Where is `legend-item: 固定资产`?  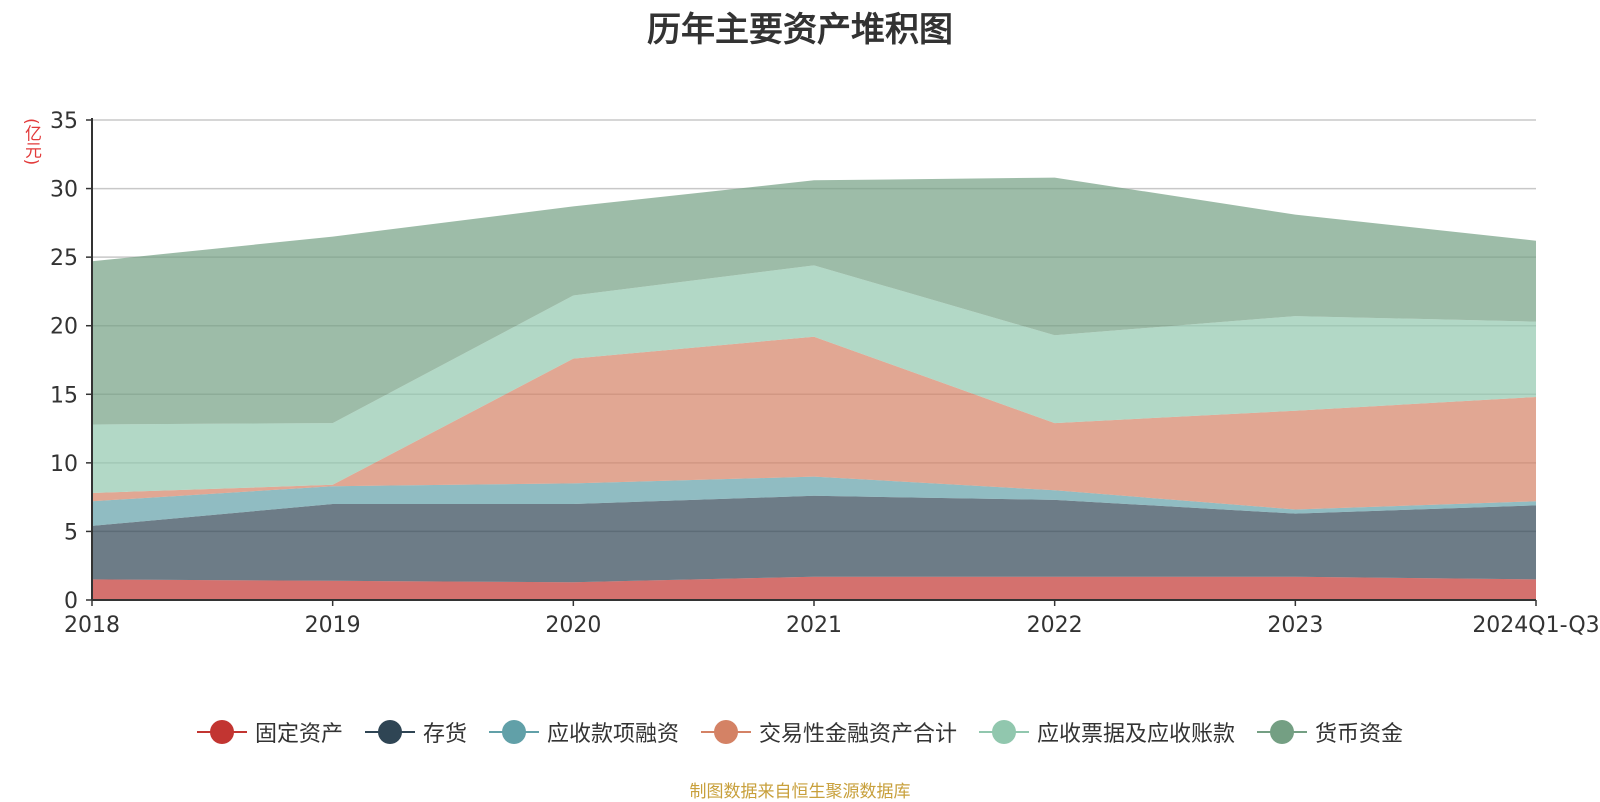
legend-item: 固定资产 is located at coordinates (269, 732).